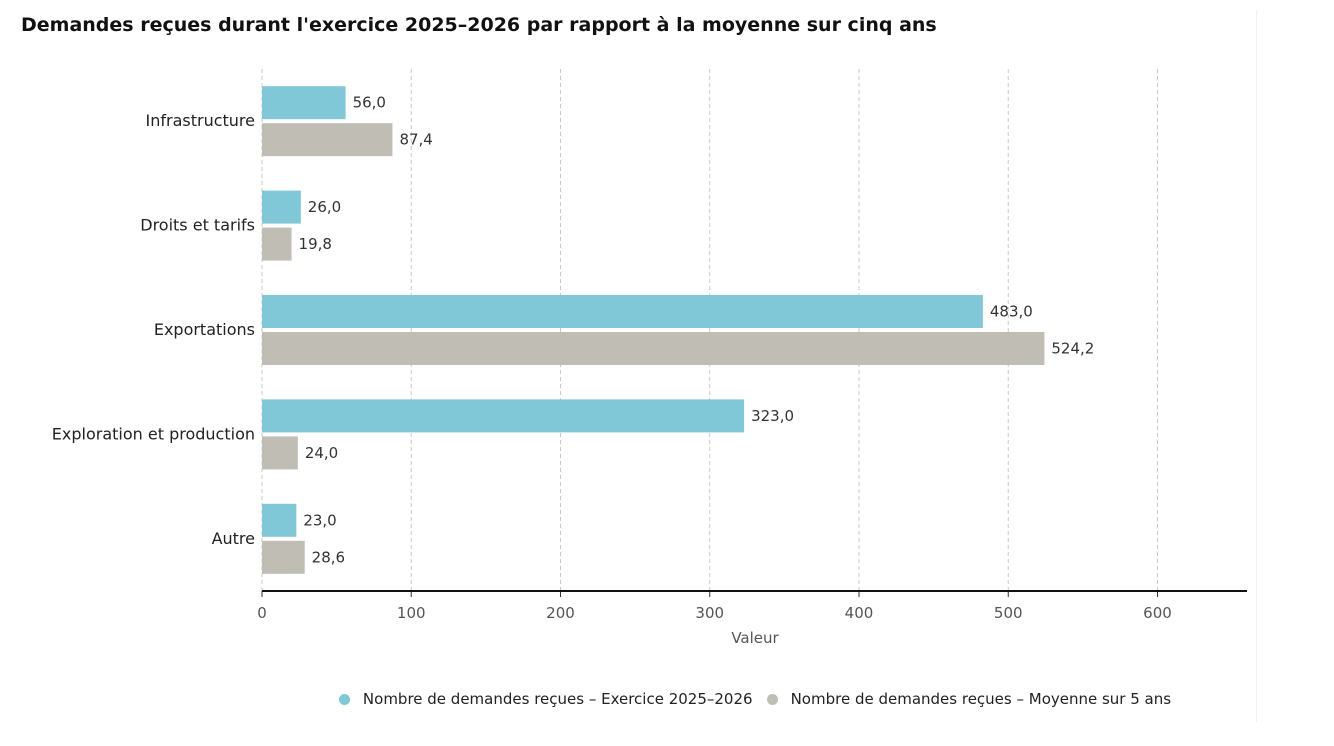  What do you see at coordinates (1072, 349) in the screenshot?
I see `data-label: 524,2` at bounding box center [1072, 349].